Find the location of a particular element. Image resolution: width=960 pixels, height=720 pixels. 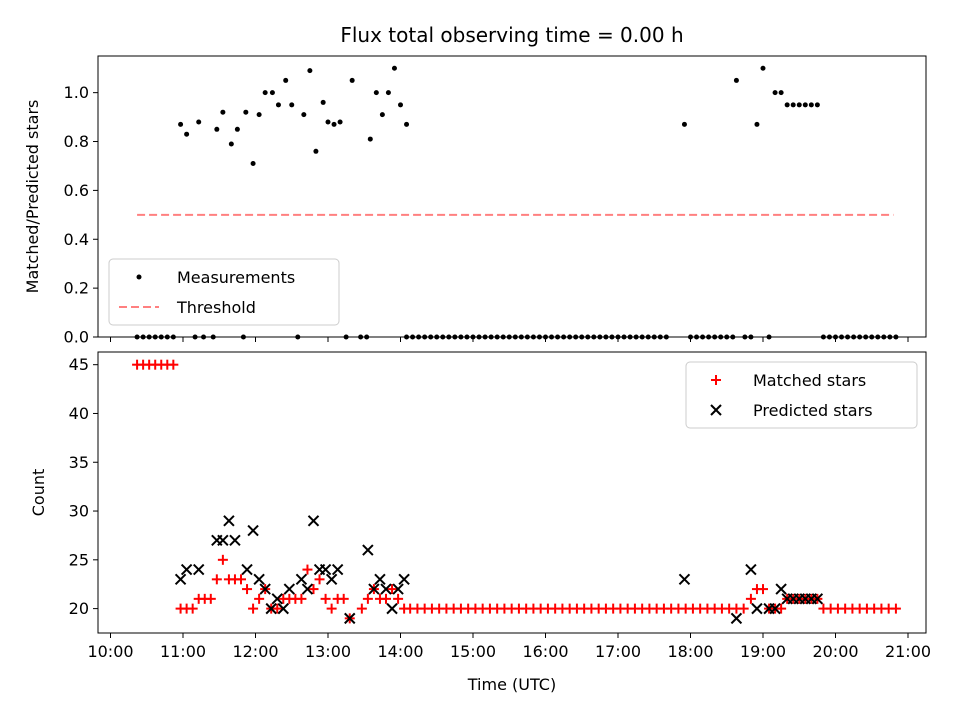

x-axis-label: Time (UTC) is located at coordinates (511, 684).